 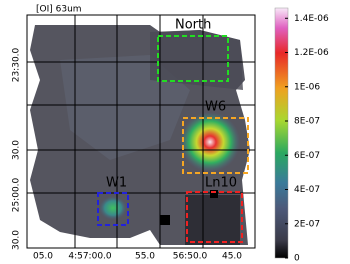 What do you see at coordinates (311, 19) in the screenshot?
I see `colorbar-tick-label: 1.4E-06` at bounding box center [311, 19].